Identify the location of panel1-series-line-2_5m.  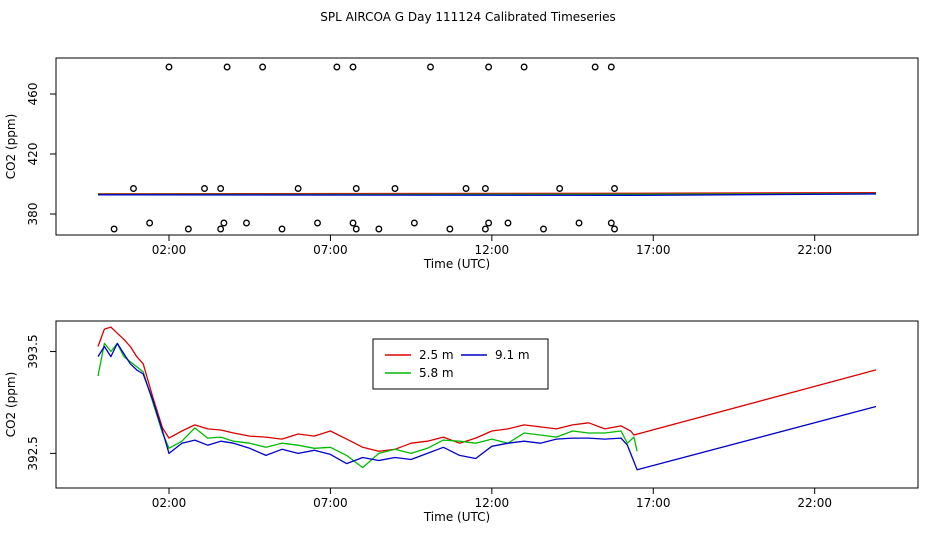
(487, 193).